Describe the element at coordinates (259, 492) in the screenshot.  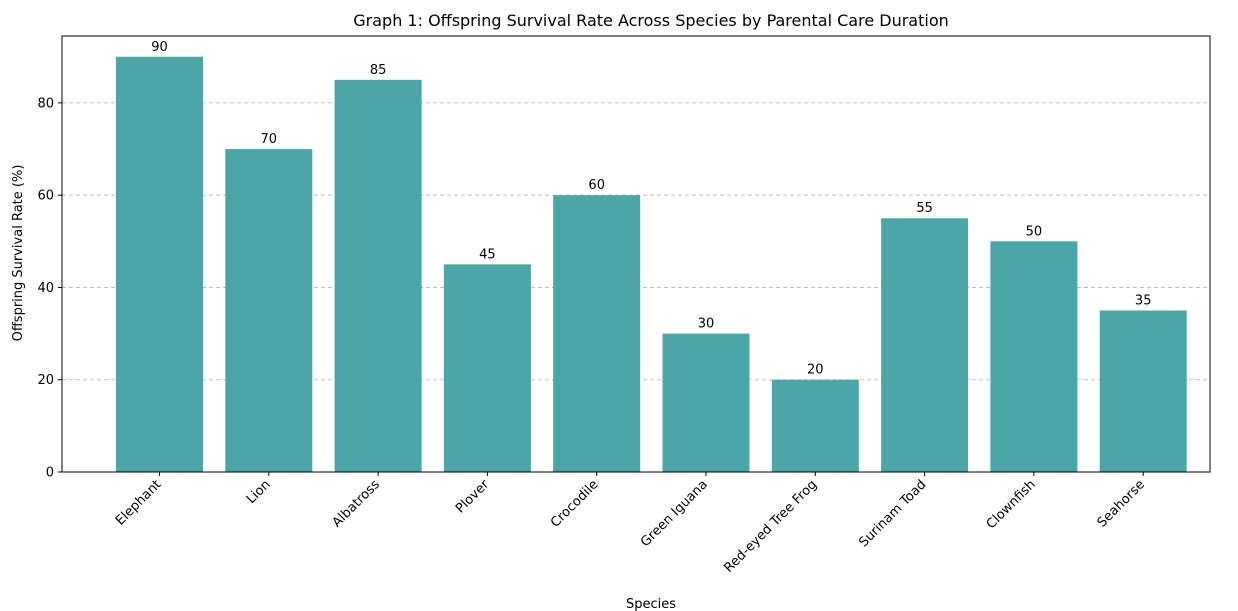
I see `x-tick-label: Lion` at that location.